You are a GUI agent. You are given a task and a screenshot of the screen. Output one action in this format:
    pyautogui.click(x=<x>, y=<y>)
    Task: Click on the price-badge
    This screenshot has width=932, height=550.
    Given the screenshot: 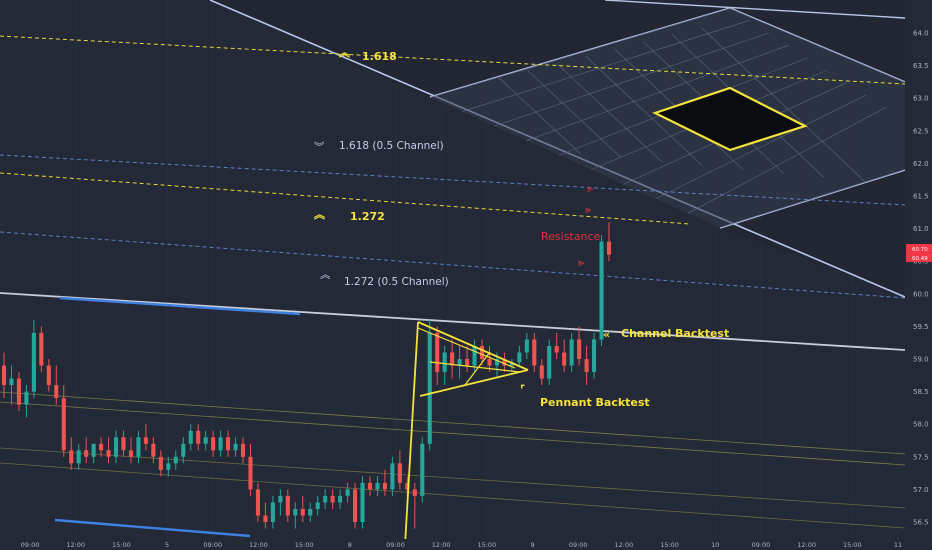 What is the action you would take?
    pyautogui.click(x=919, y=257)
    